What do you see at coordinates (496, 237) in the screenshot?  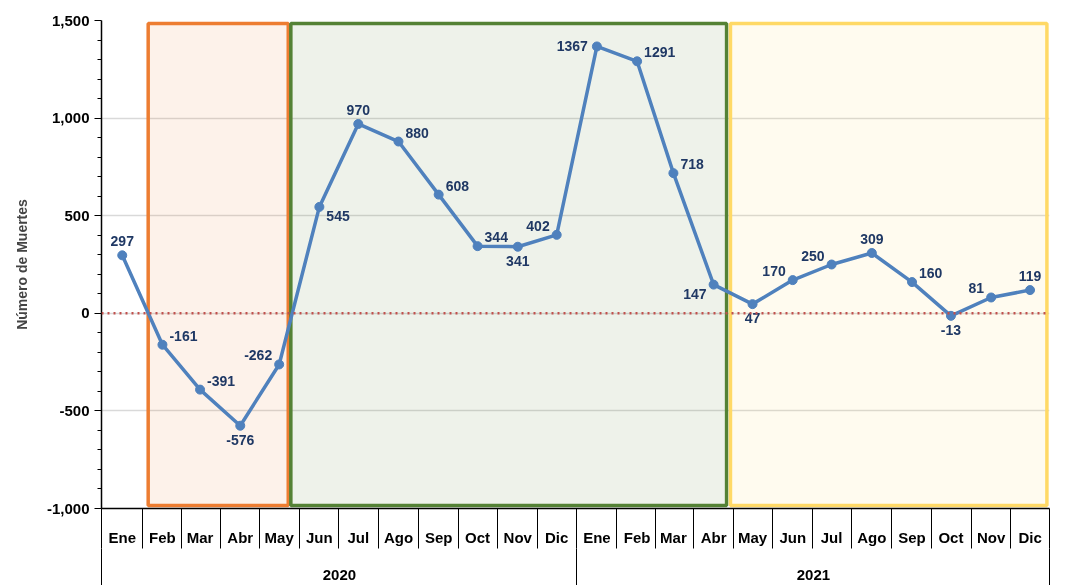 I see `data-label: 344` at bounding box center [496, 237].